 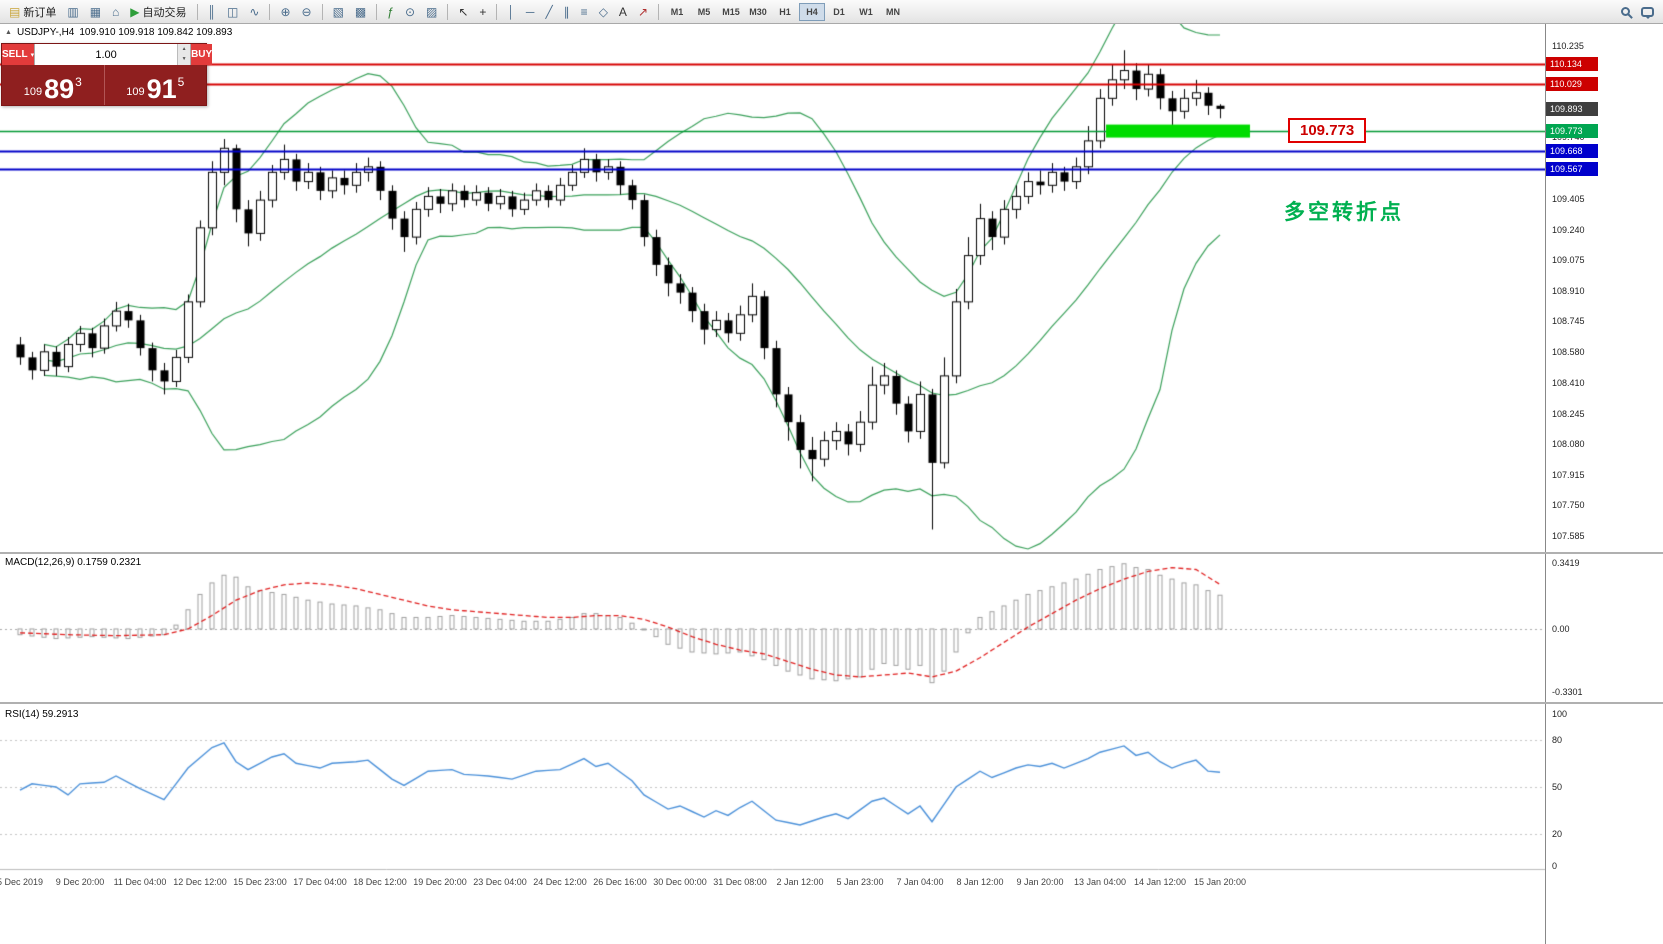 What do you see at coordinates (1160, 882) in the screenshot?
I see `time-axis-label: 14 Jan 12:00` at bounding box center [1160, 882].